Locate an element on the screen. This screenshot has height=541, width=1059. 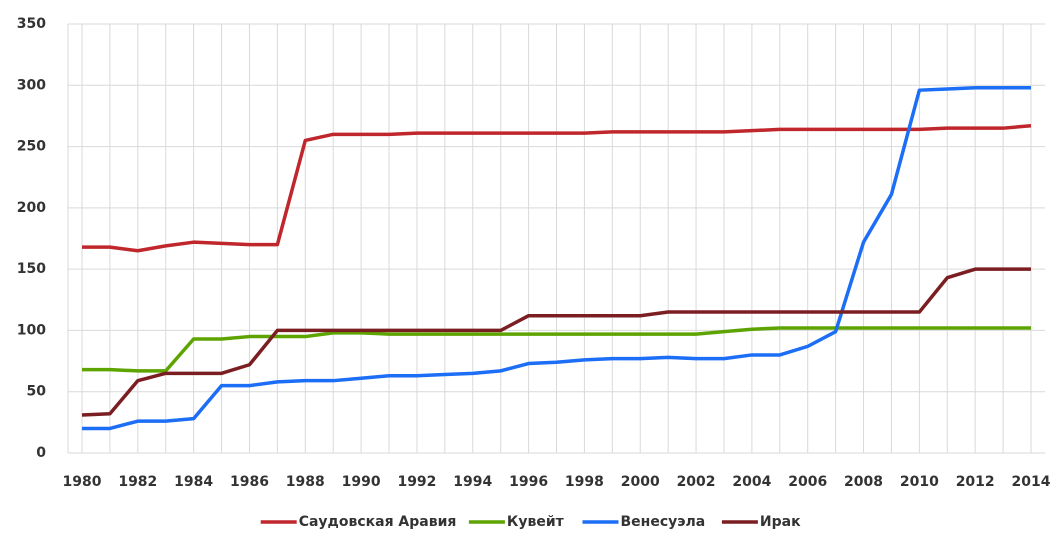
x-tick-label: 1994 is located at coordinates (472, 482).